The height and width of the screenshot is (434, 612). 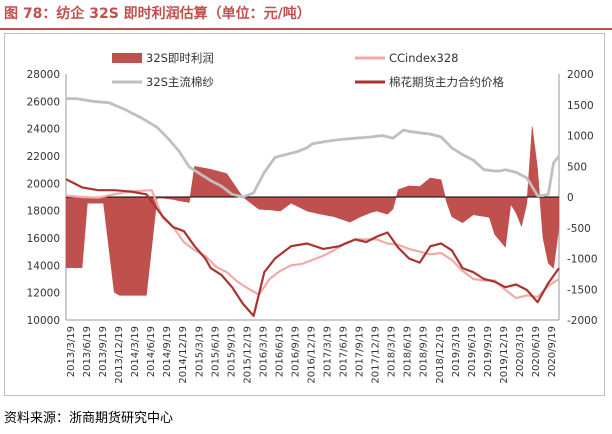 I want to click on x-tick-label: 2018/9/19, so click(x=424, y=351).